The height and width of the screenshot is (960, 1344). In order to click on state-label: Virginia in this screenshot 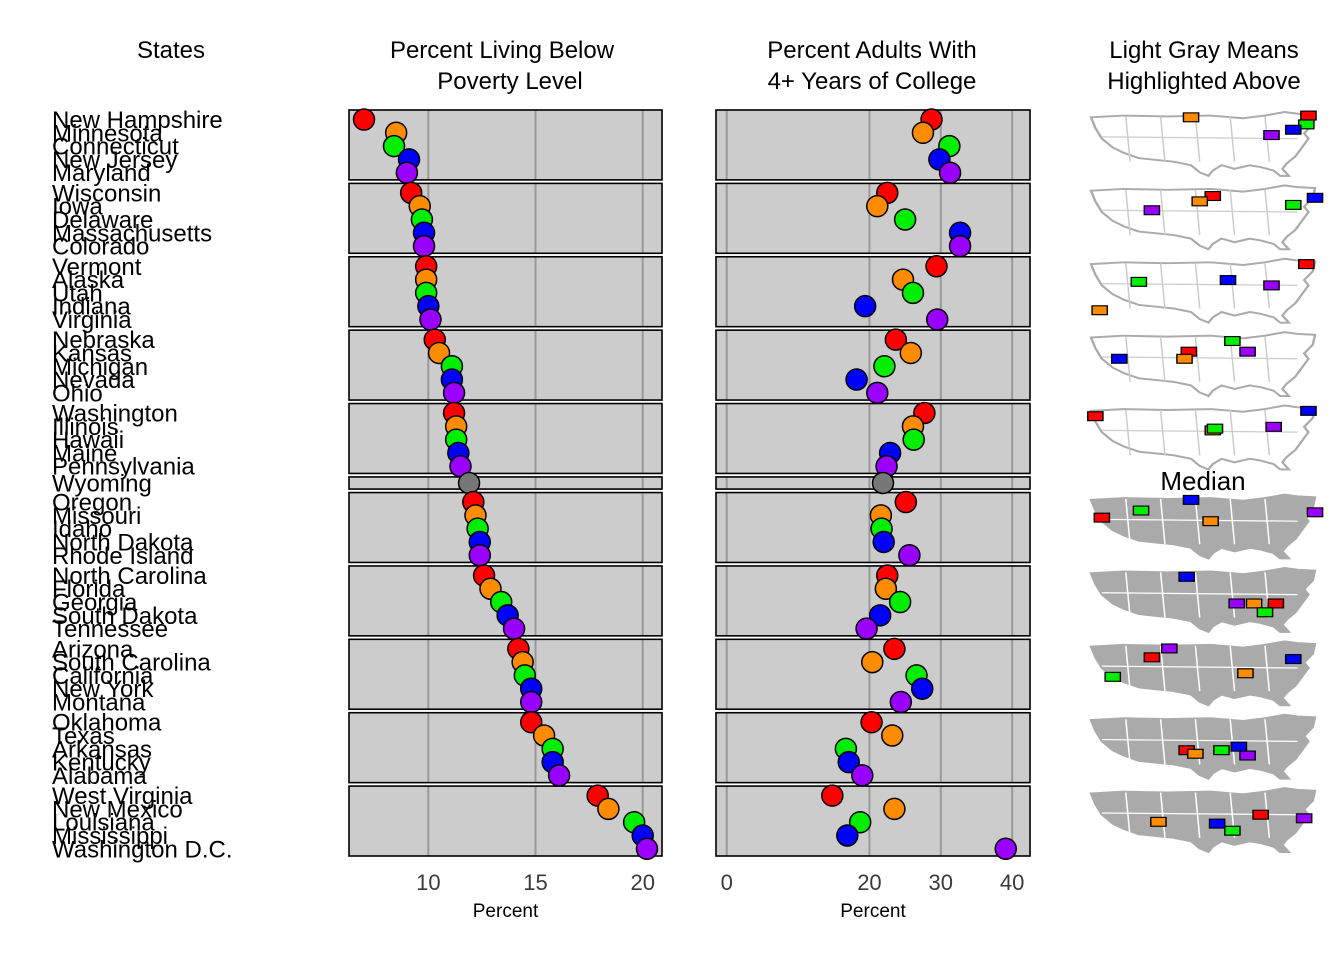, I will do `click(92, 320)`.